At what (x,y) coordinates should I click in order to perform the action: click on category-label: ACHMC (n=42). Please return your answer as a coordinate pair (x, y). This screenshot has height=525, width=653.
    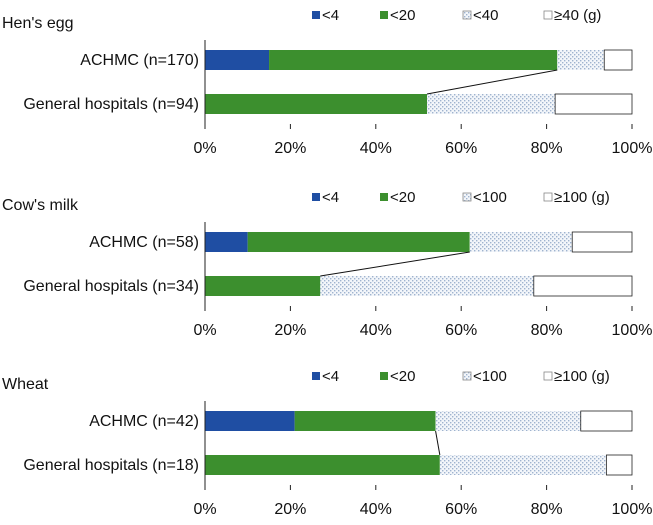
    Looking at the image, I should click on (144, 421).